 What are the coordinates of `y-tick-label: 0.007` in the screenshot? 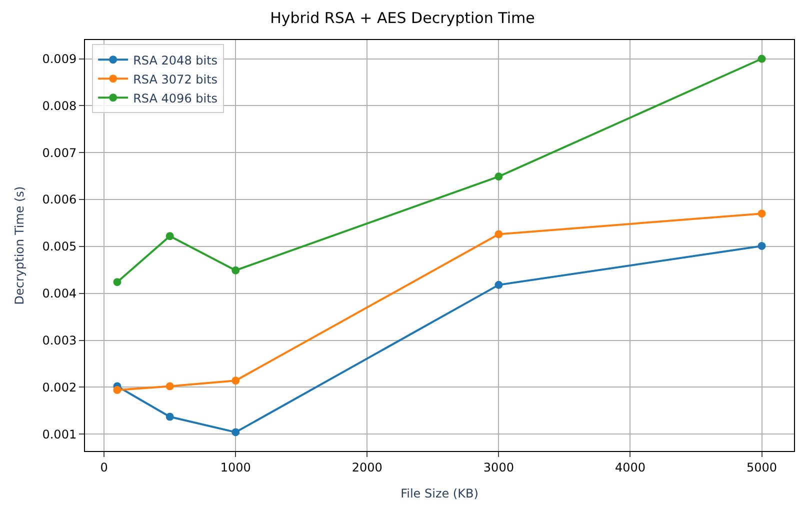 It's located at (59, 153).